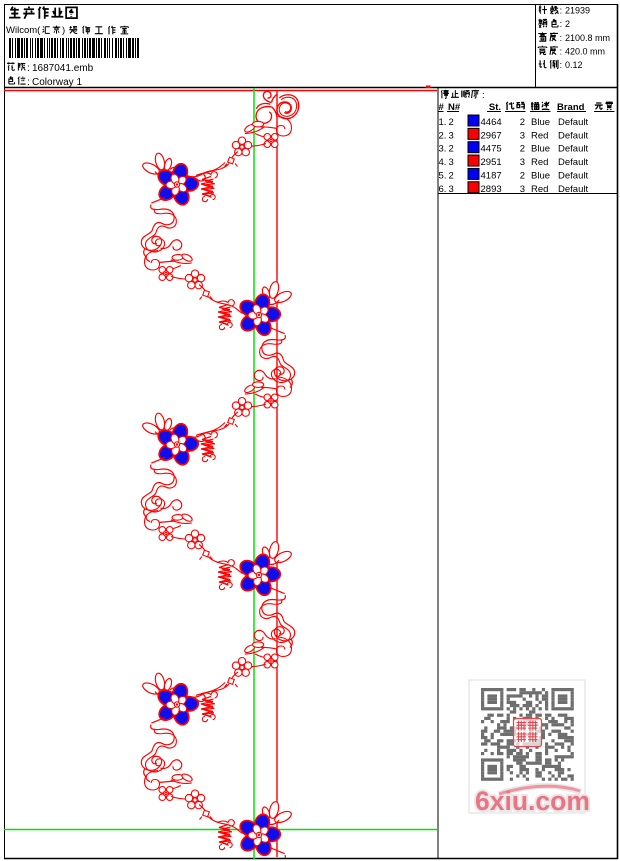 This screenshot has height=861, width=620. Describe the element at coordinates (571, 107) in the screenshot. I see `svg-text: Brand` at that location.